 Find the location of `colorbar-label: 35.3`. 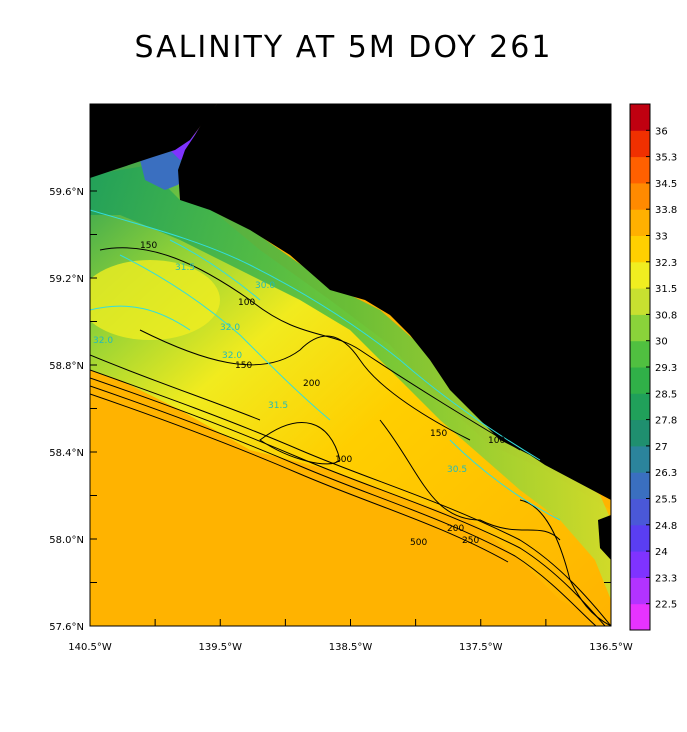

colorbar-label: 35.3 is located at coordinates (666, 158).